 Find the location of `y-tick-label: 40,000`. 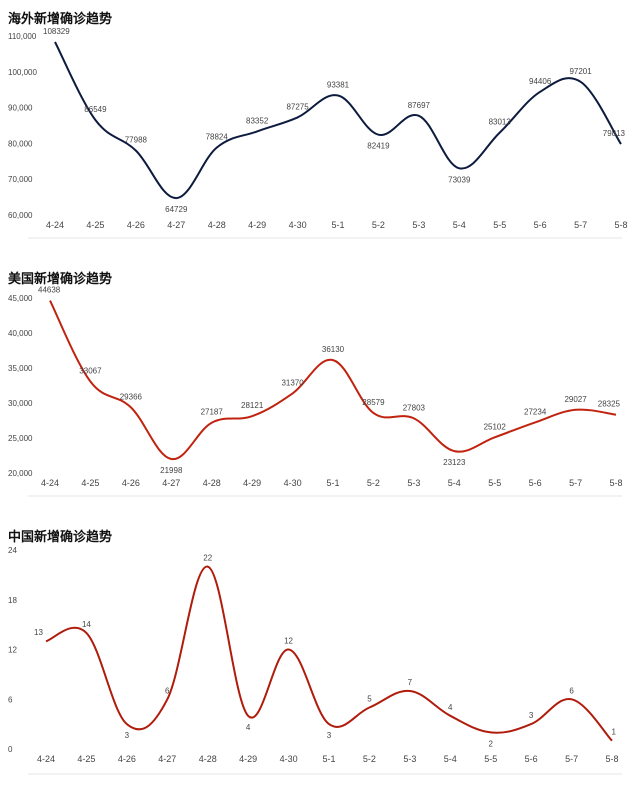

y-tick-label: 40,000 is located at coordinates (20, 333).